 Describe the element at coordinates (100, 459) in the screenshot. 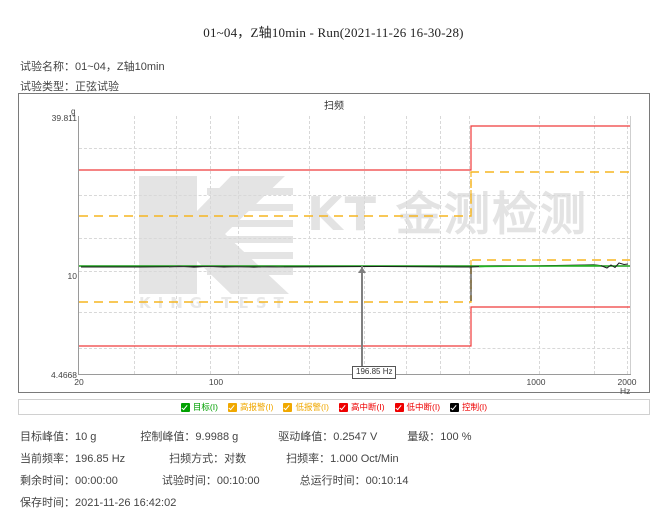

I see `current-freq-value: 196.85 Hz` at that location.